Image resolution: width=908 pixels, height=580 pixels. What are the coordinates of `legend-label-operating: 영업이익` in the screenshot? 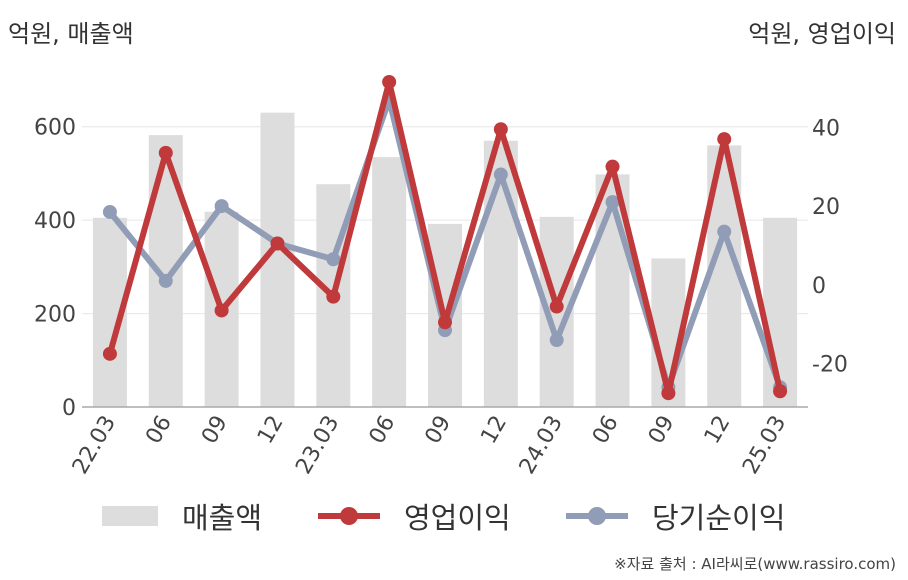 It's located at (457, 518).